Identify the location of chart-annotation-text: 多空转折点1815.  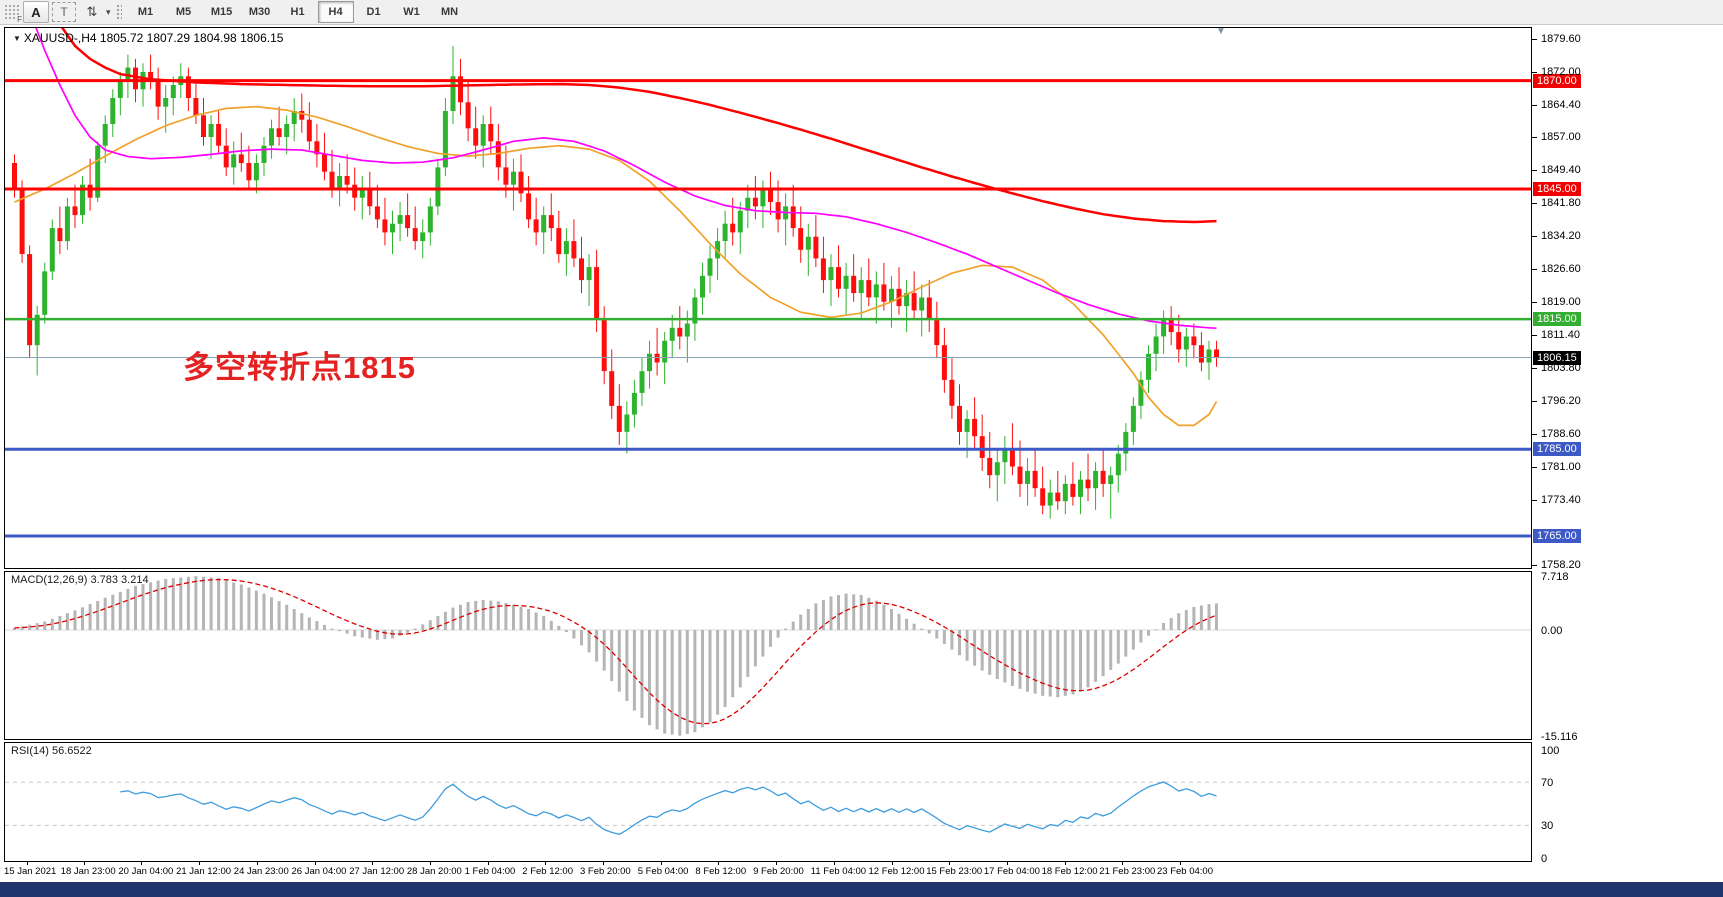
(299, 367).